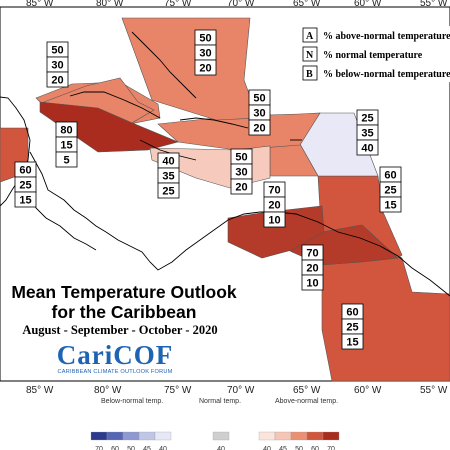 This screenshot has width=450, height=450. I want to click on prob-a-value: 25, so click(367, 119).